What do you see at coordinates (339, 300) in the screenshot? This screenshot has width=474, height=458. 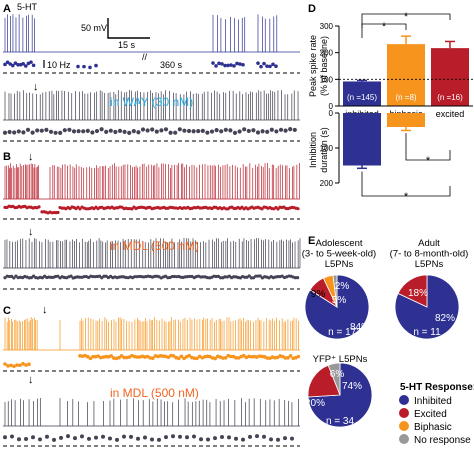 I see `pie-slice-label: 5%` at bounding box center [339, 300].